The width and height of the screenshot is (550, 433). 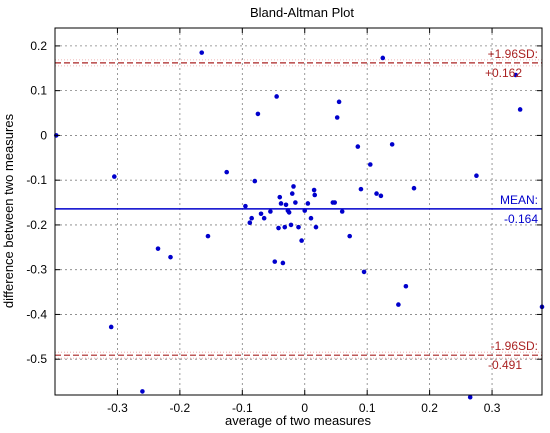 What do you see at coordinates (36, 225) in the screenshot?
I see `y-tick-label: -0.2` at bounding box center [36, 225].